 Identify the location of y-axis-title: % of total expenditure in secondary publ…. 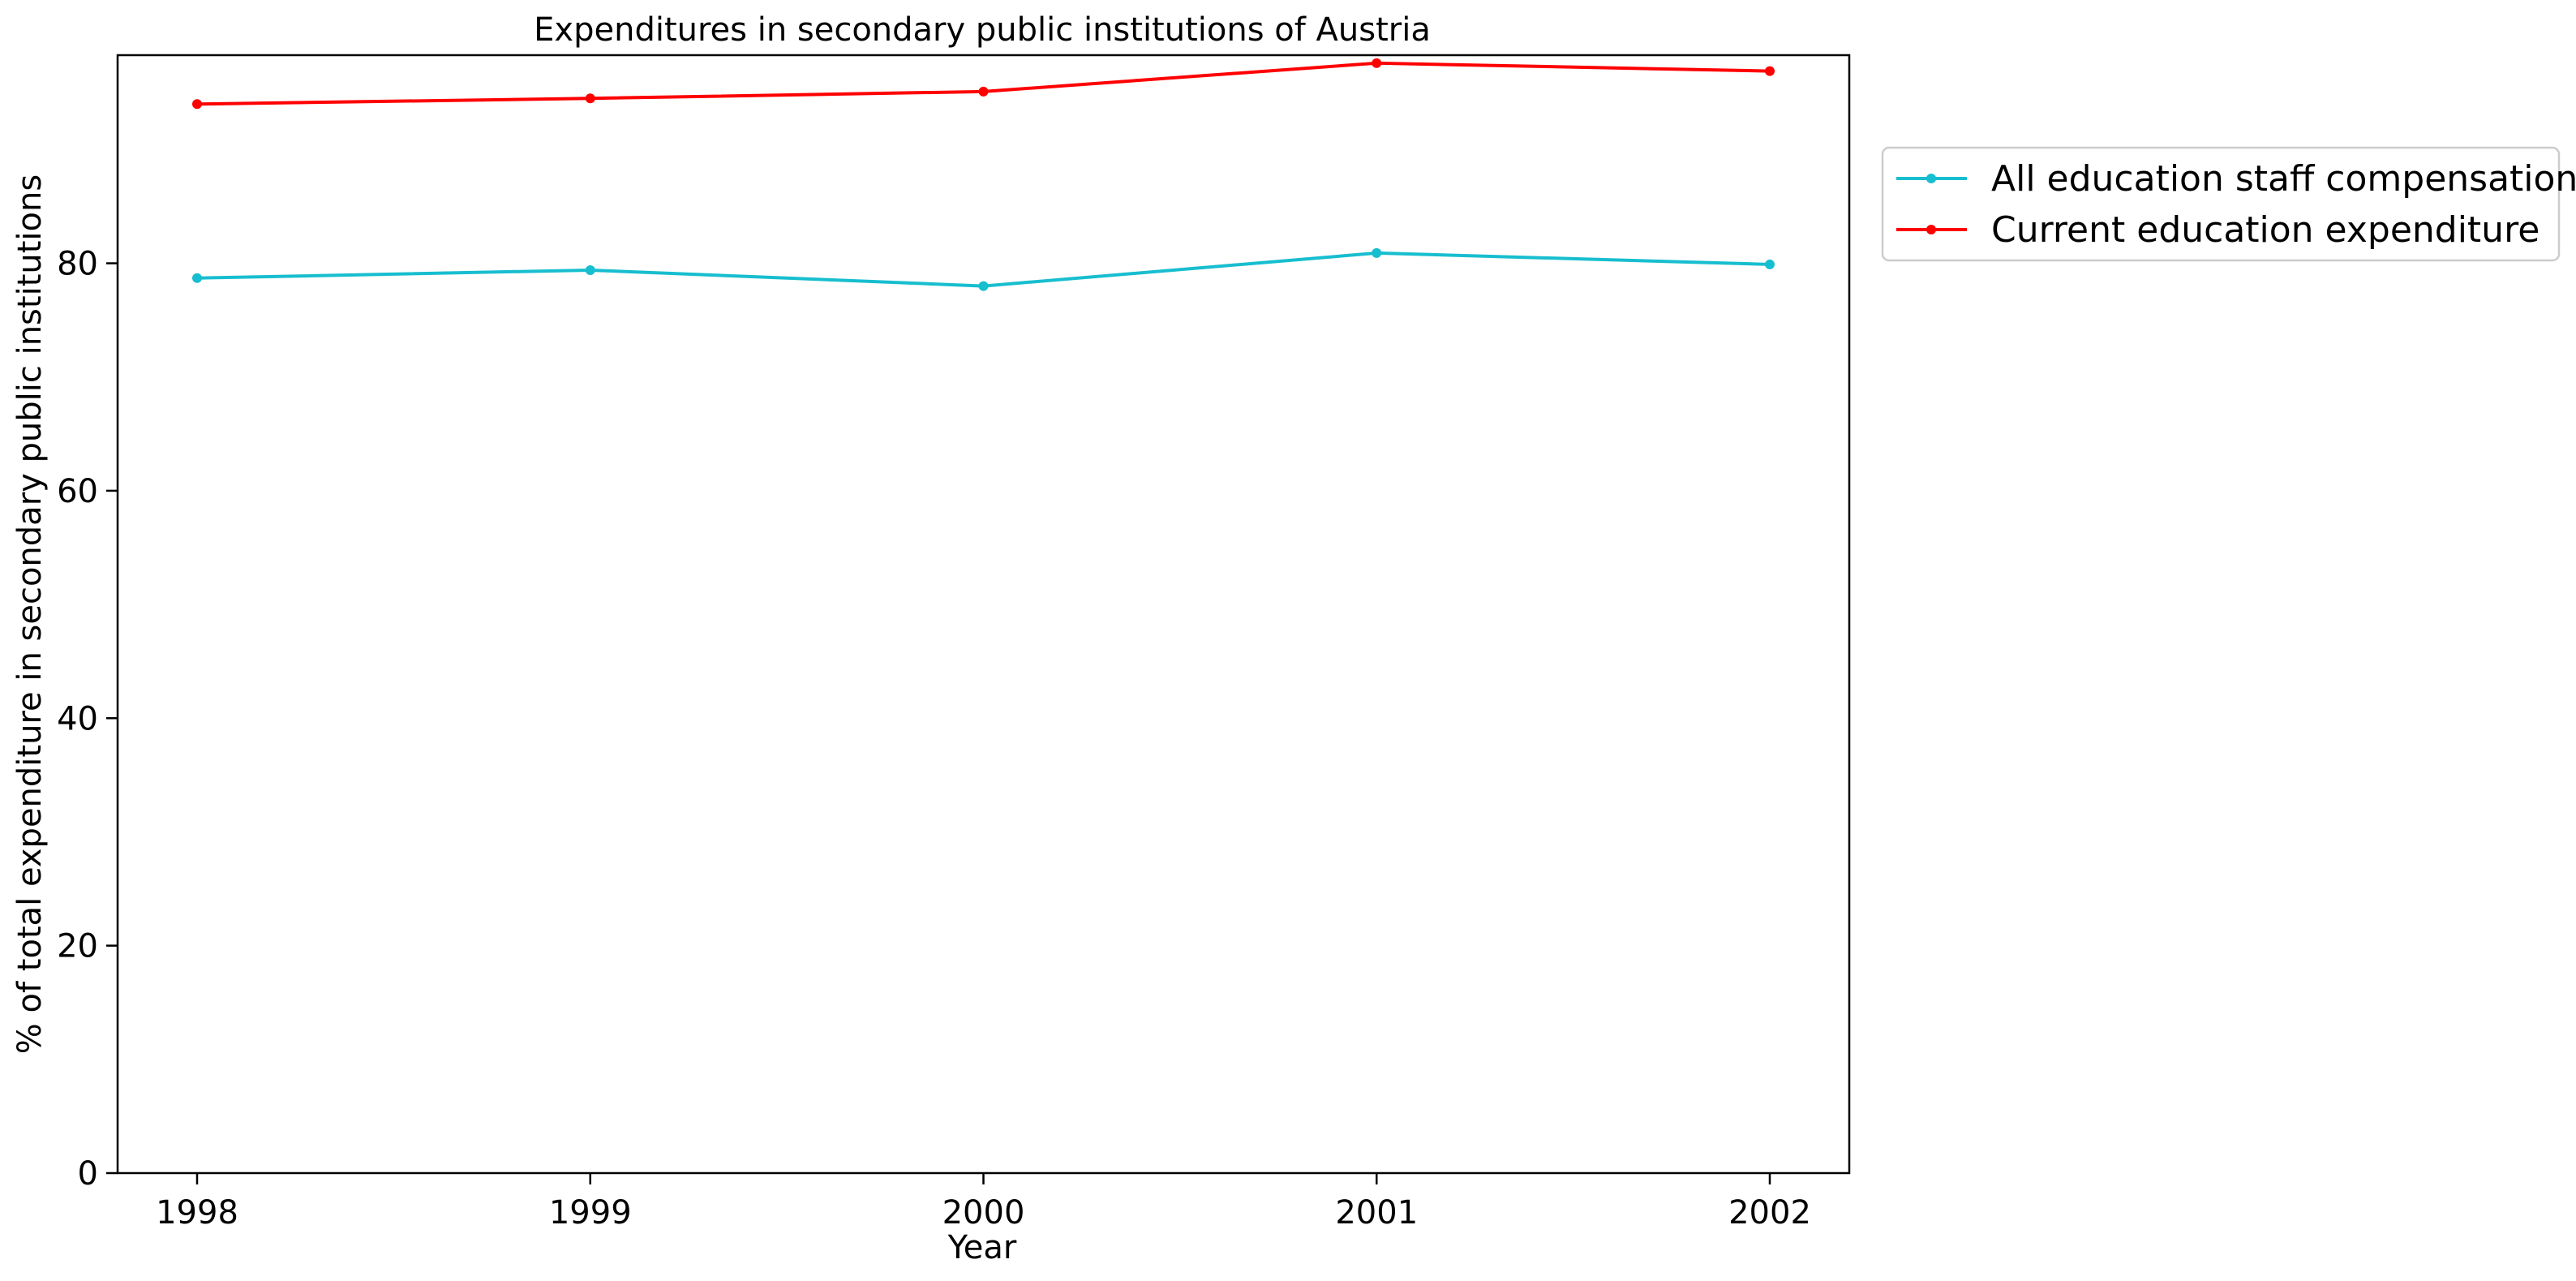
(30, 614).